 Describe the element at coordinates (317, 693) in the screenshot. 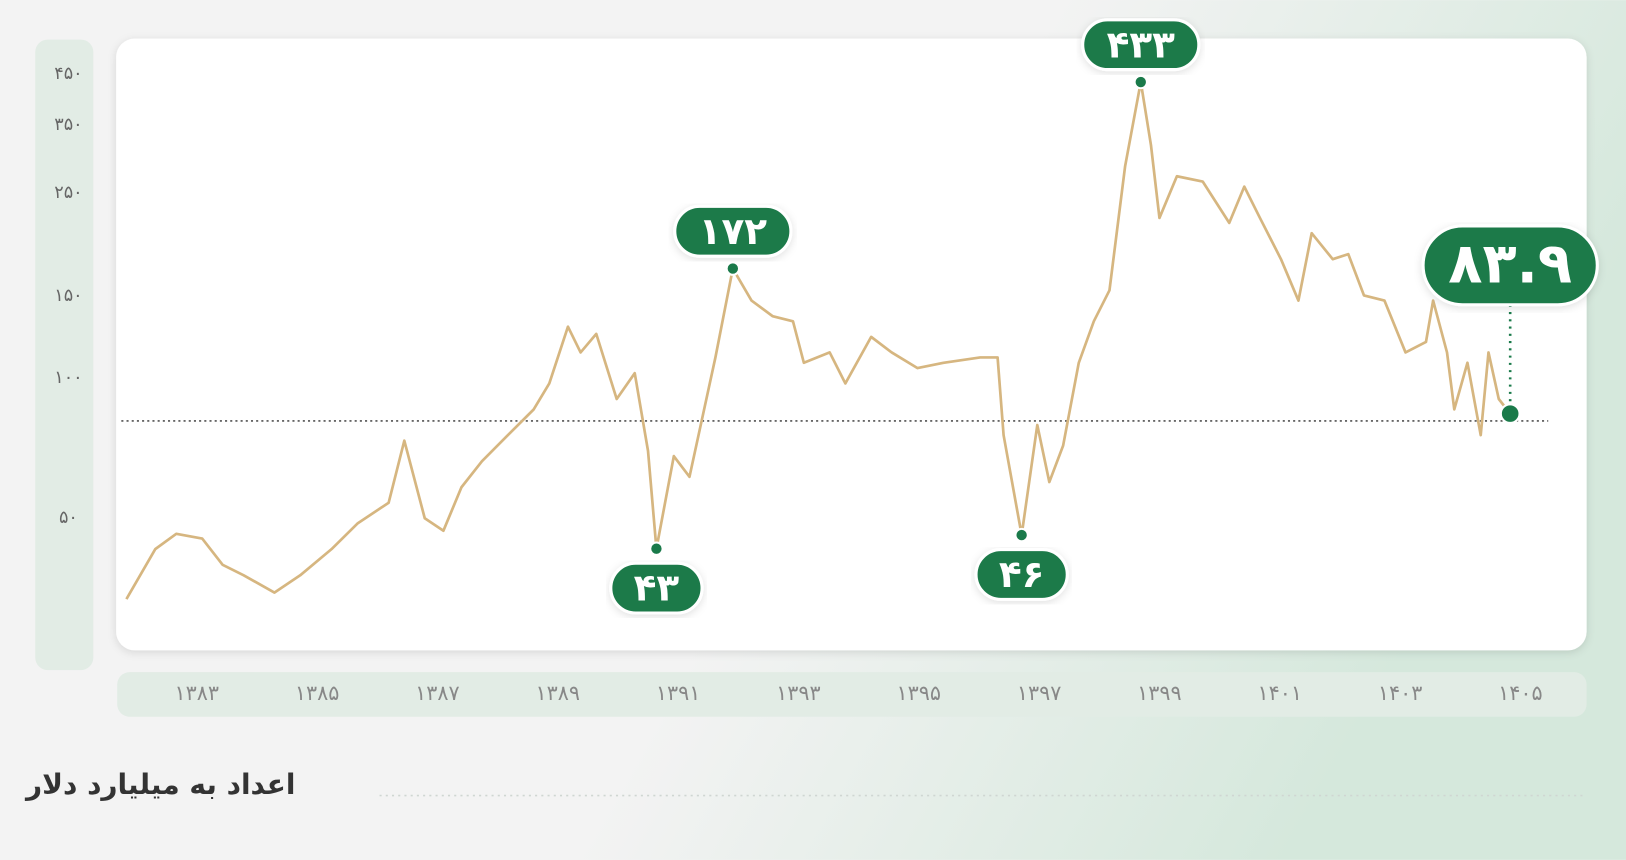

I see `x-tick-label: ۱۳۸۵` at that location.